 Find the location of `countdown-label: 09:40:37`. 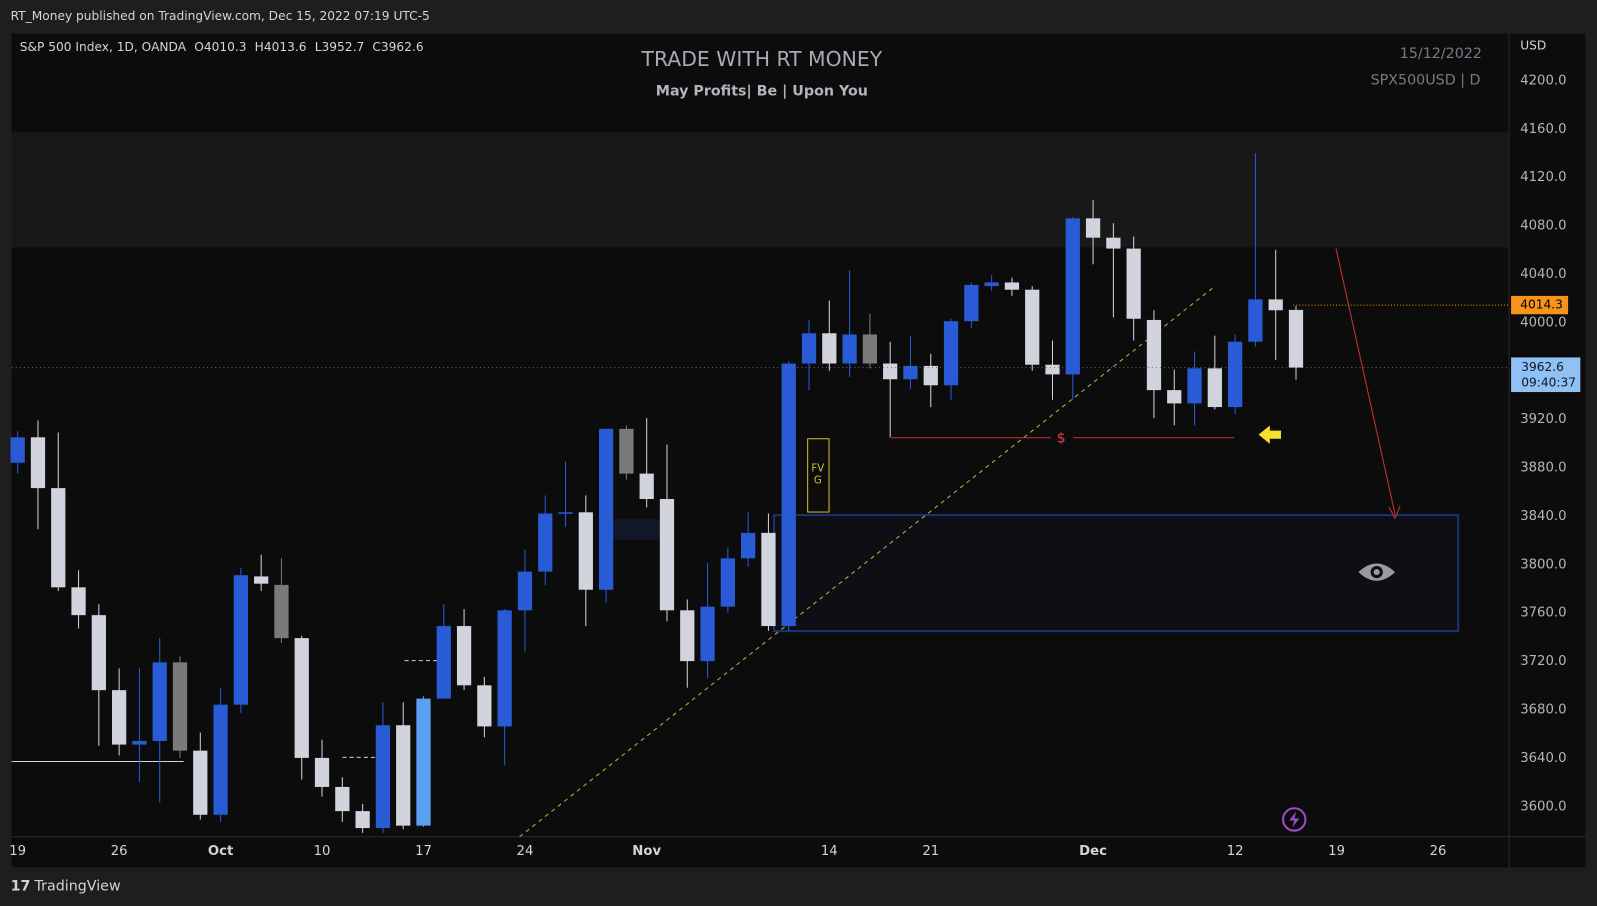

countdown-label: 09:40:37 is located at coordinates (1548, 382).